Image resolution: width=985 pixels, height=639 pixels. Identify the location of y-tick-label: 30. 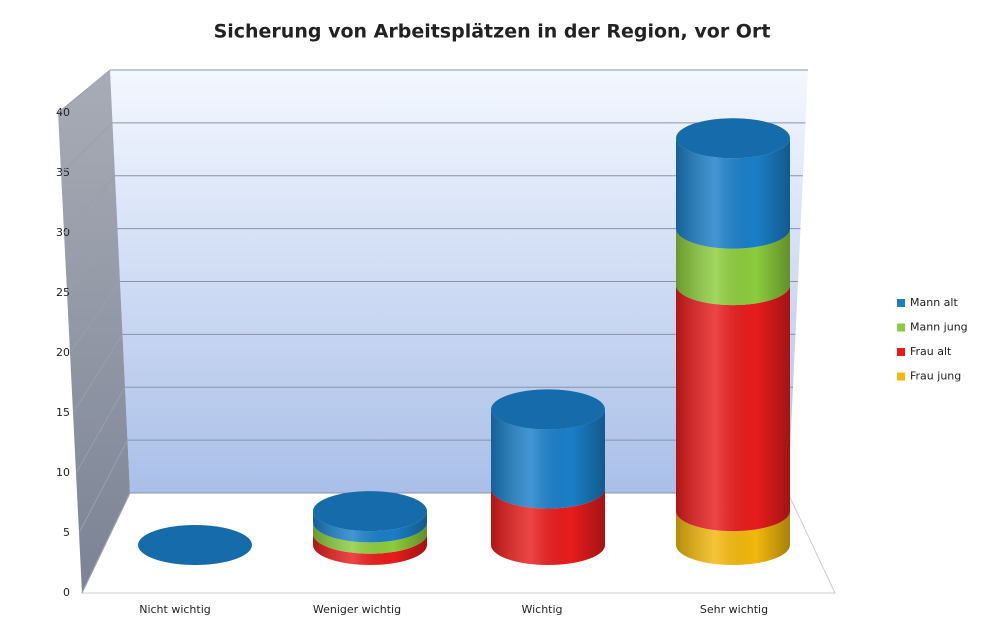
(63, 232).